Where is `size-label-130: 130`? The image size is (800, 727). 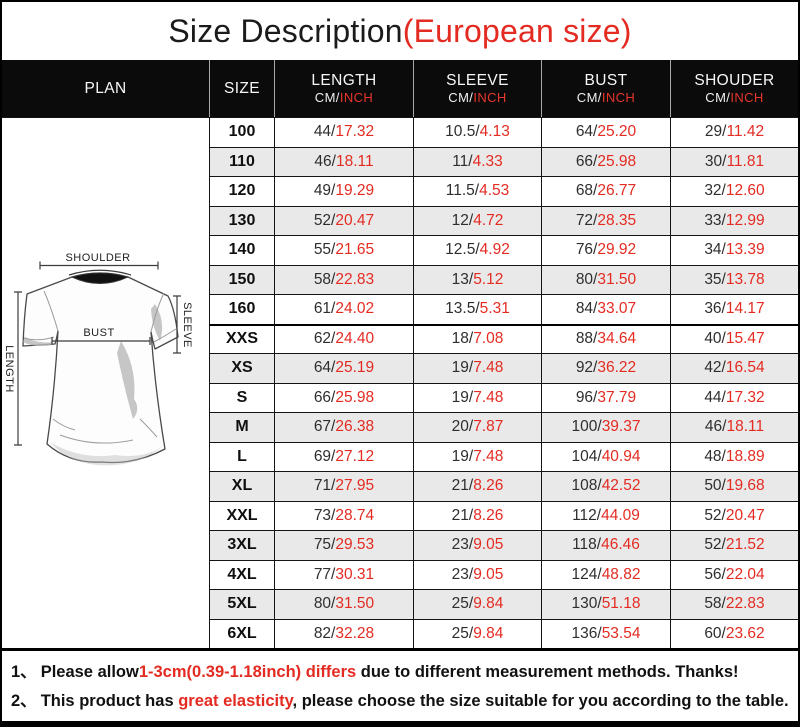 size-label-130: 130 is located at coordinates (241, 220).